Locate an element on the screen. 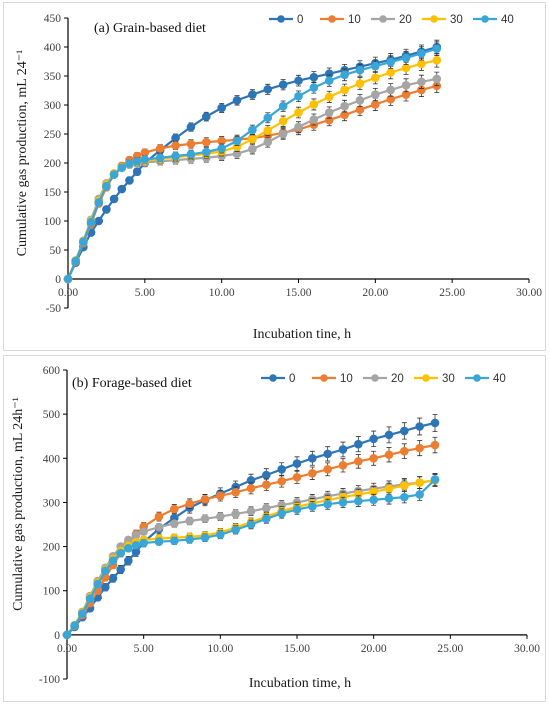 This screenshot has height=705, width=550. legend-item: 20 is located at coordinates (391, 20).